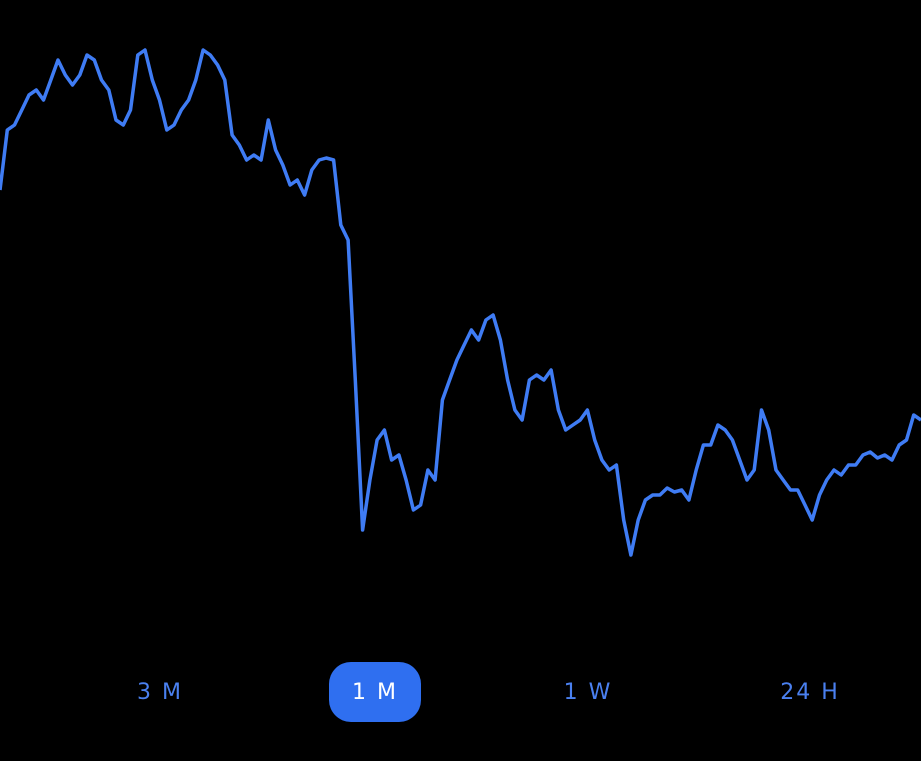  What do you see at coordinates (160, 692) in the screenshot?
I see `range-button: 3 M` at bounding box center [160, 692].